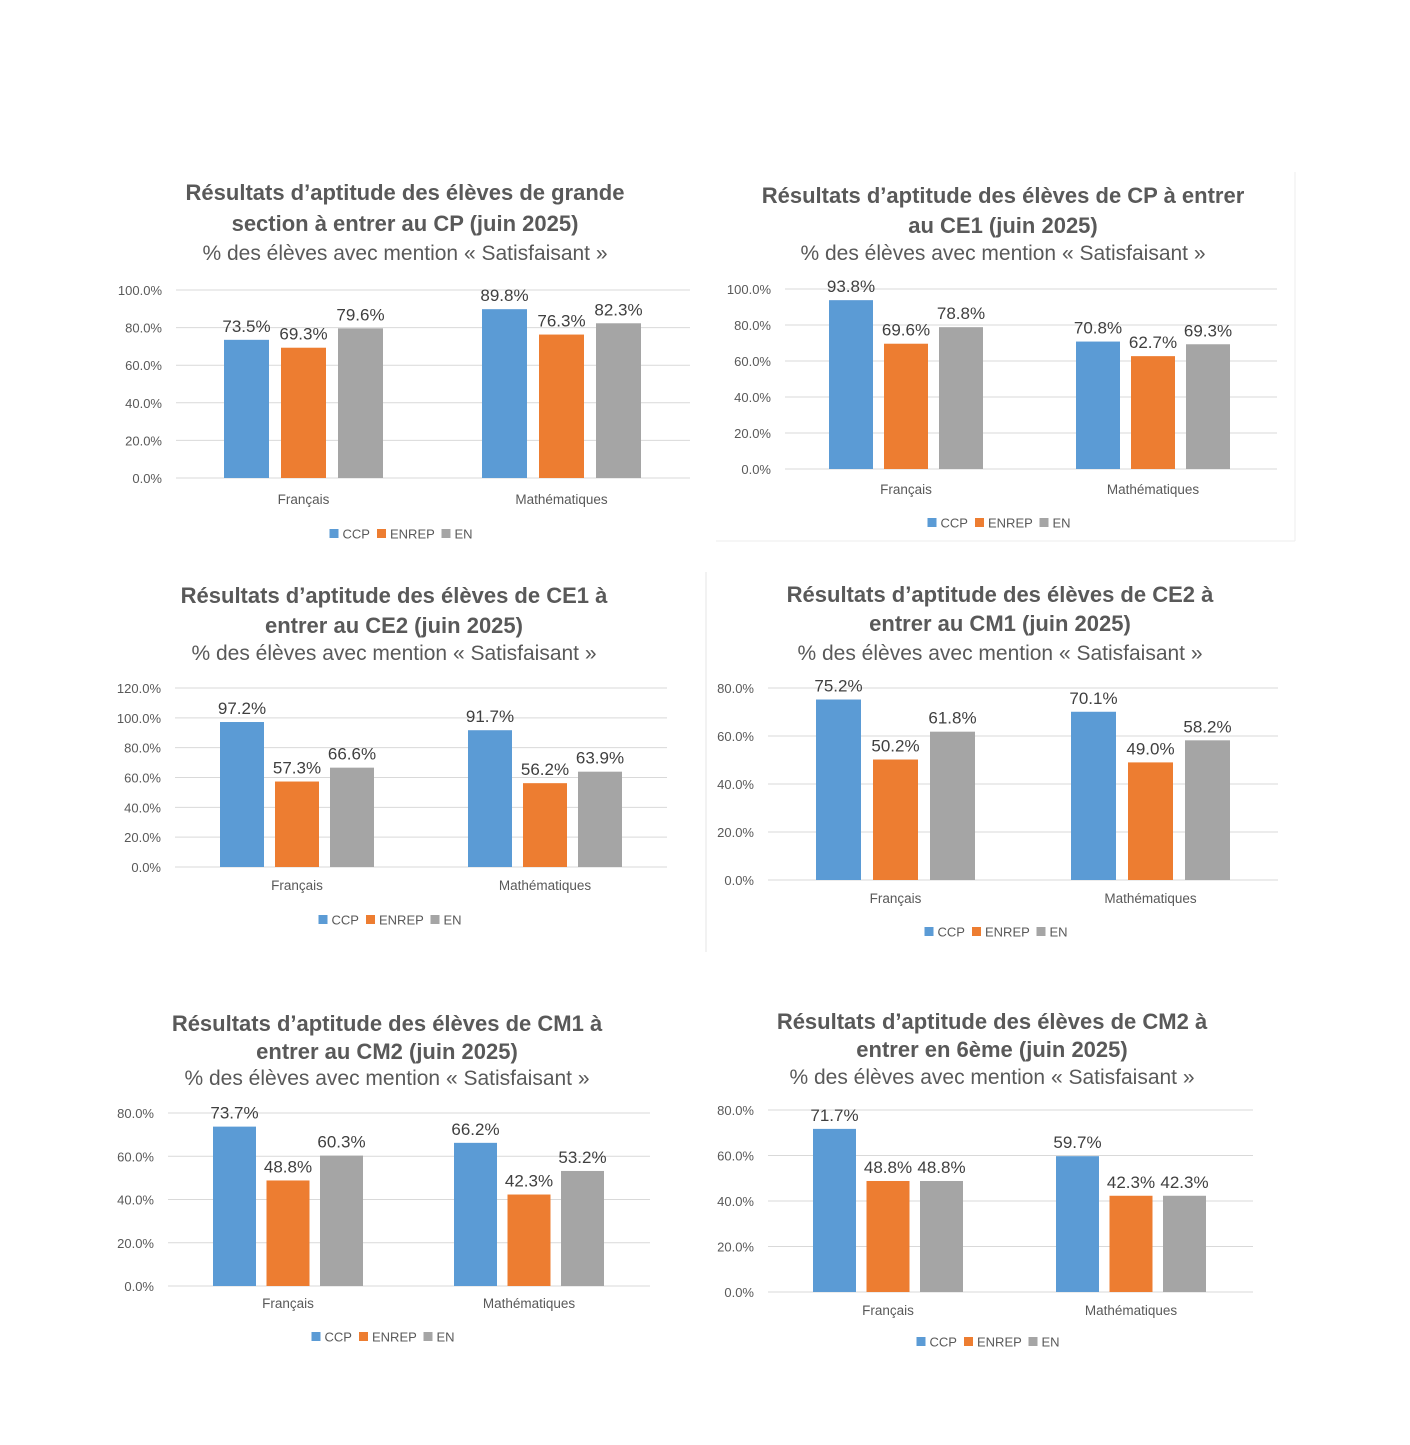  Describe the element at coordinates (234, 1113) in the screenshot. I see `data-label: 73.7%` at that location.